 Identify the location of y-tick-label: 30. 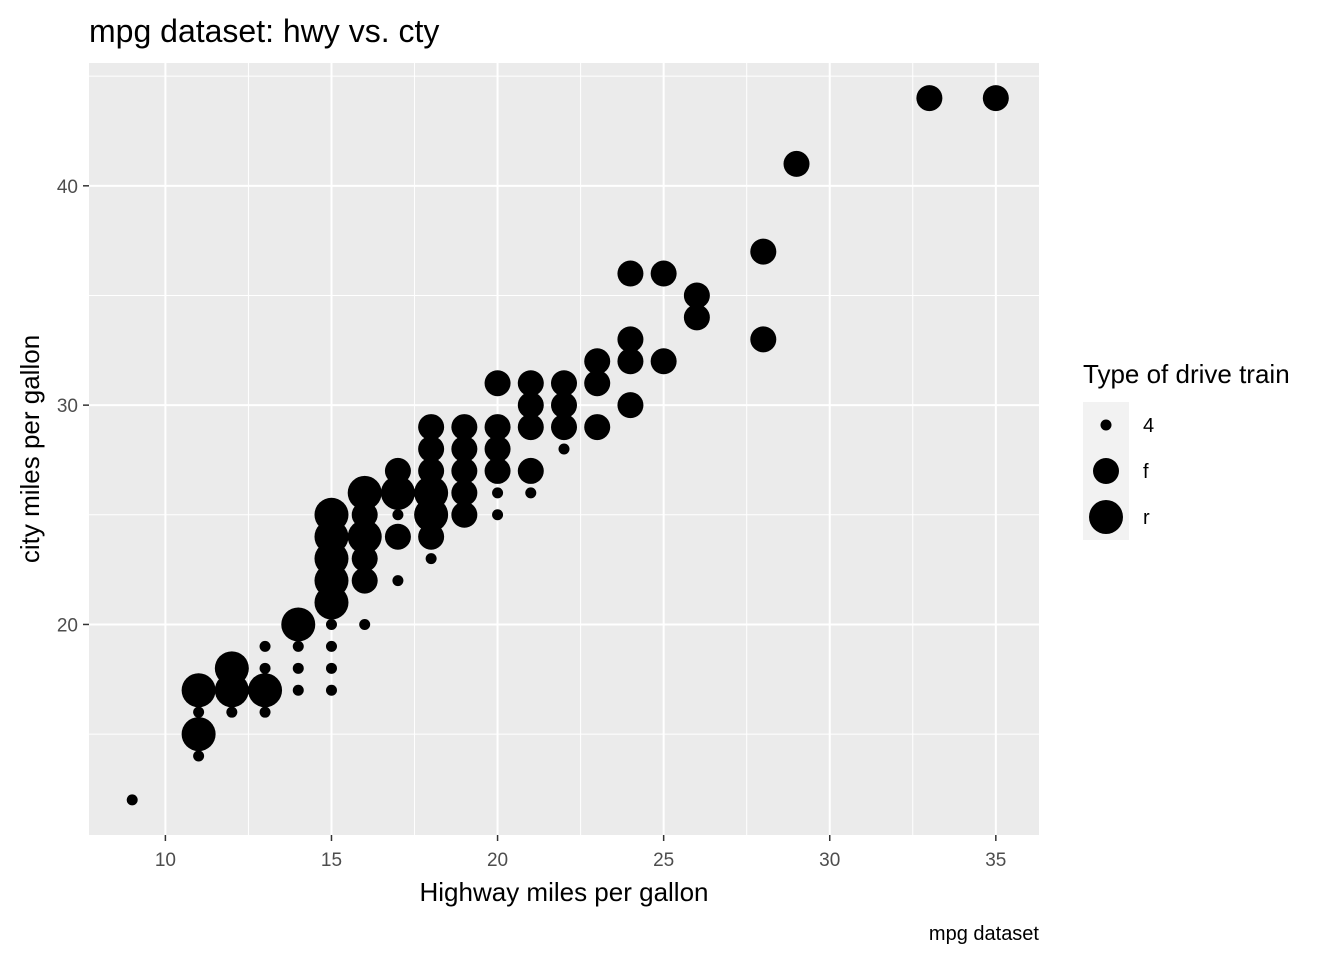
(67, 406).